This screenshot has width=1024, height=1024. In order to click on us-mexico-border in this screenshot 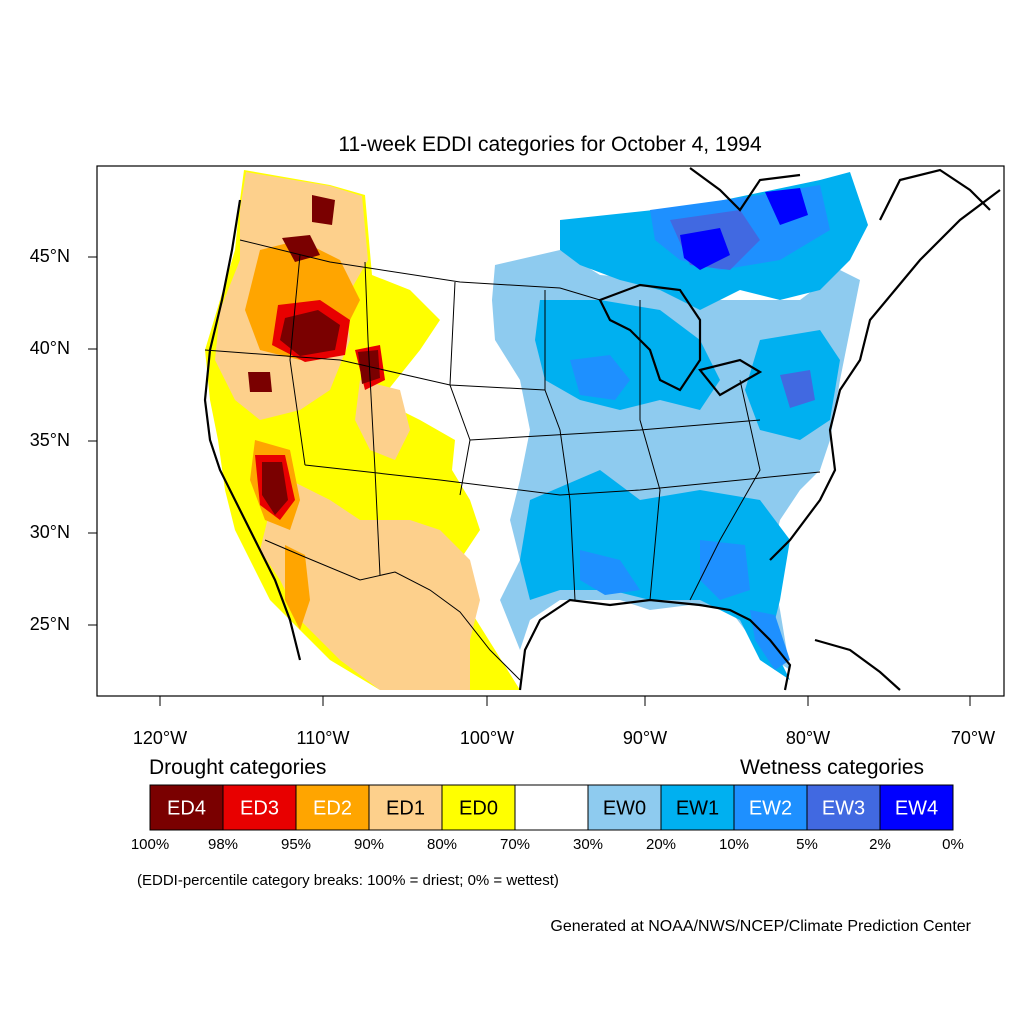, I will do `click(392, 610)`.